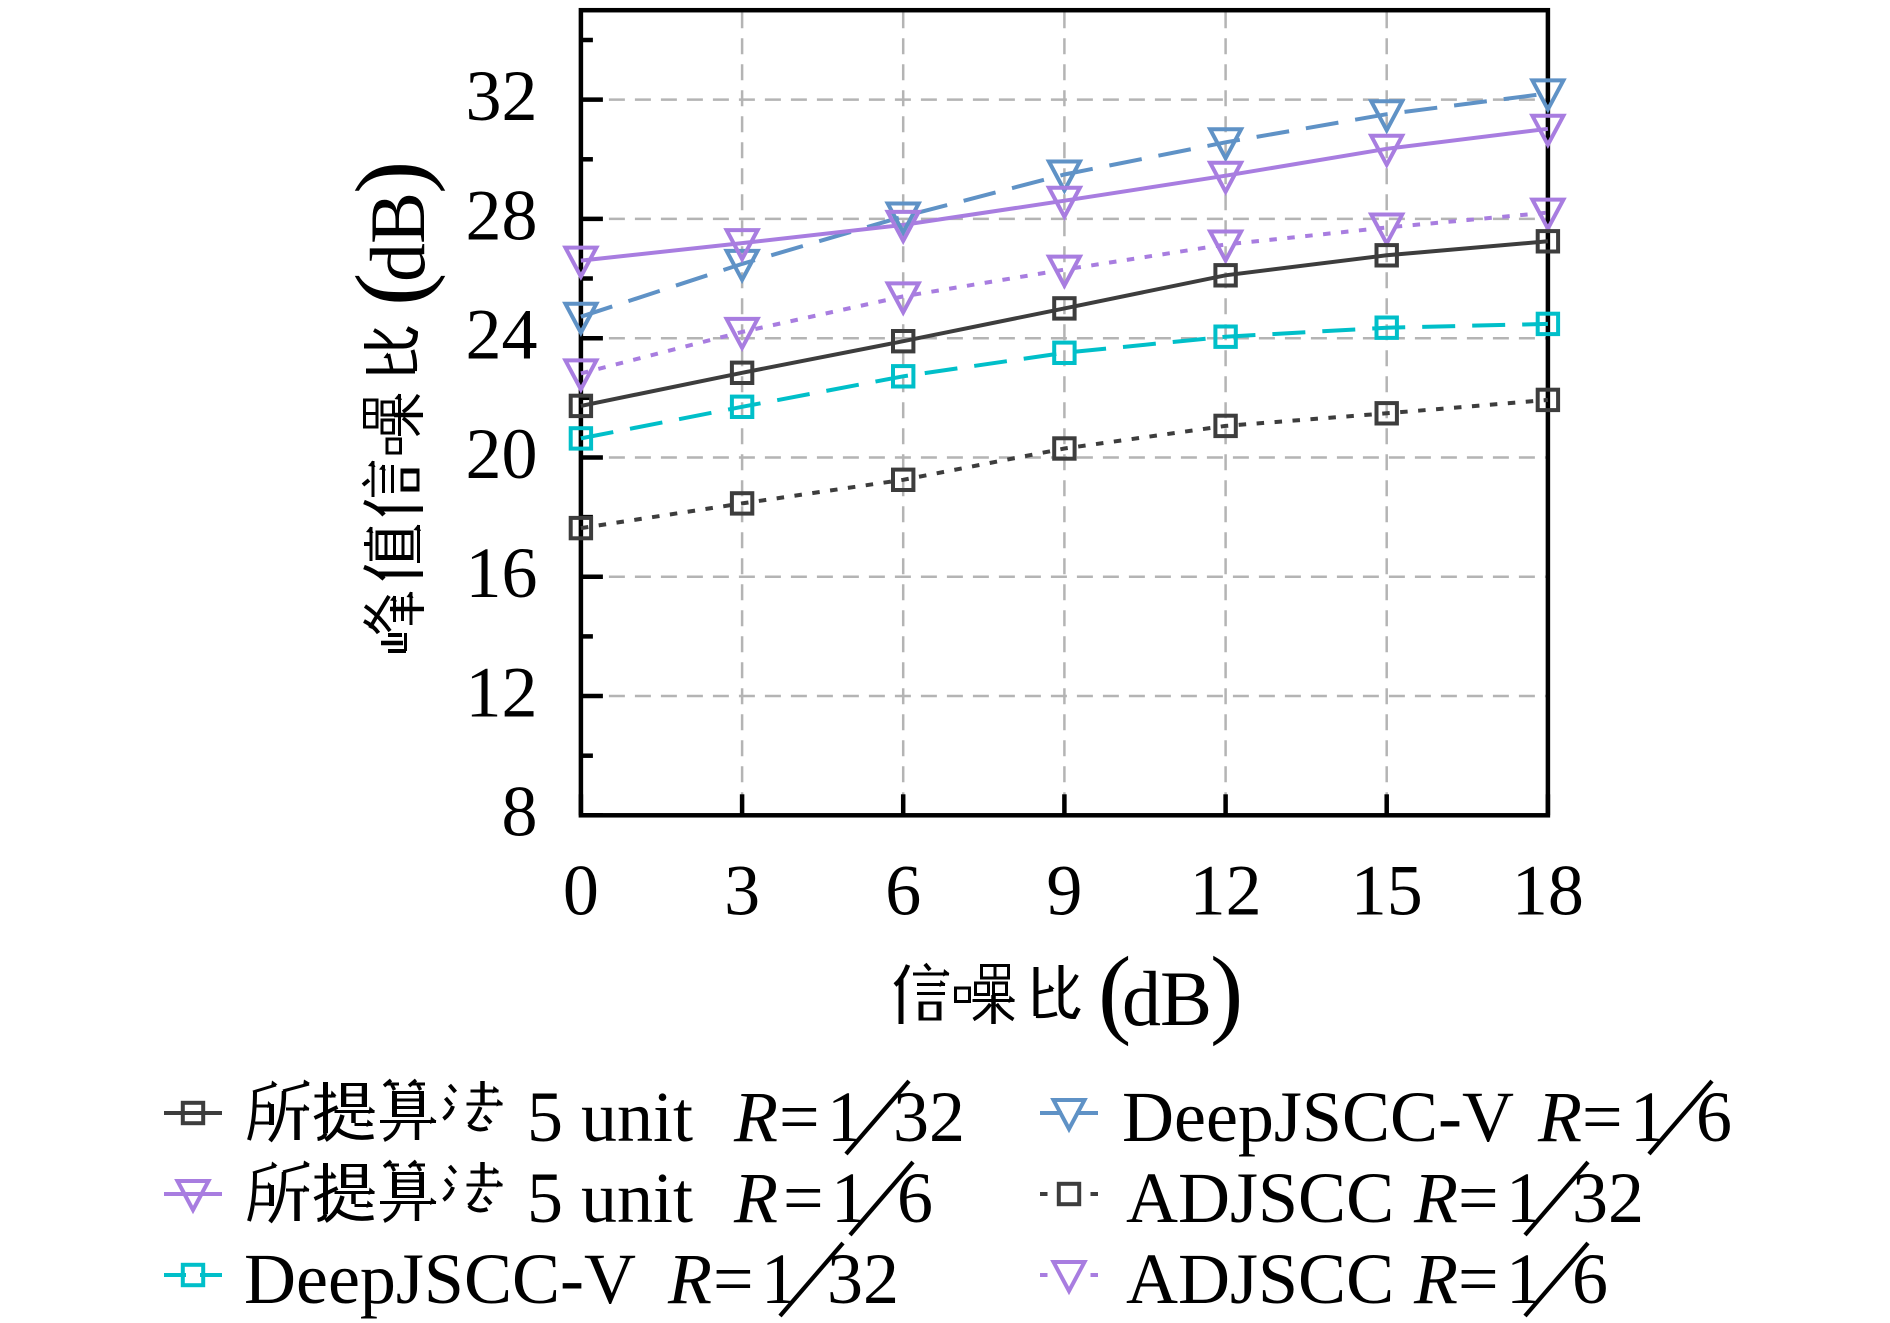 The width and height of the screenshot is (1890, 1323). I want to click on svg-text: 28, so click(502, 215).